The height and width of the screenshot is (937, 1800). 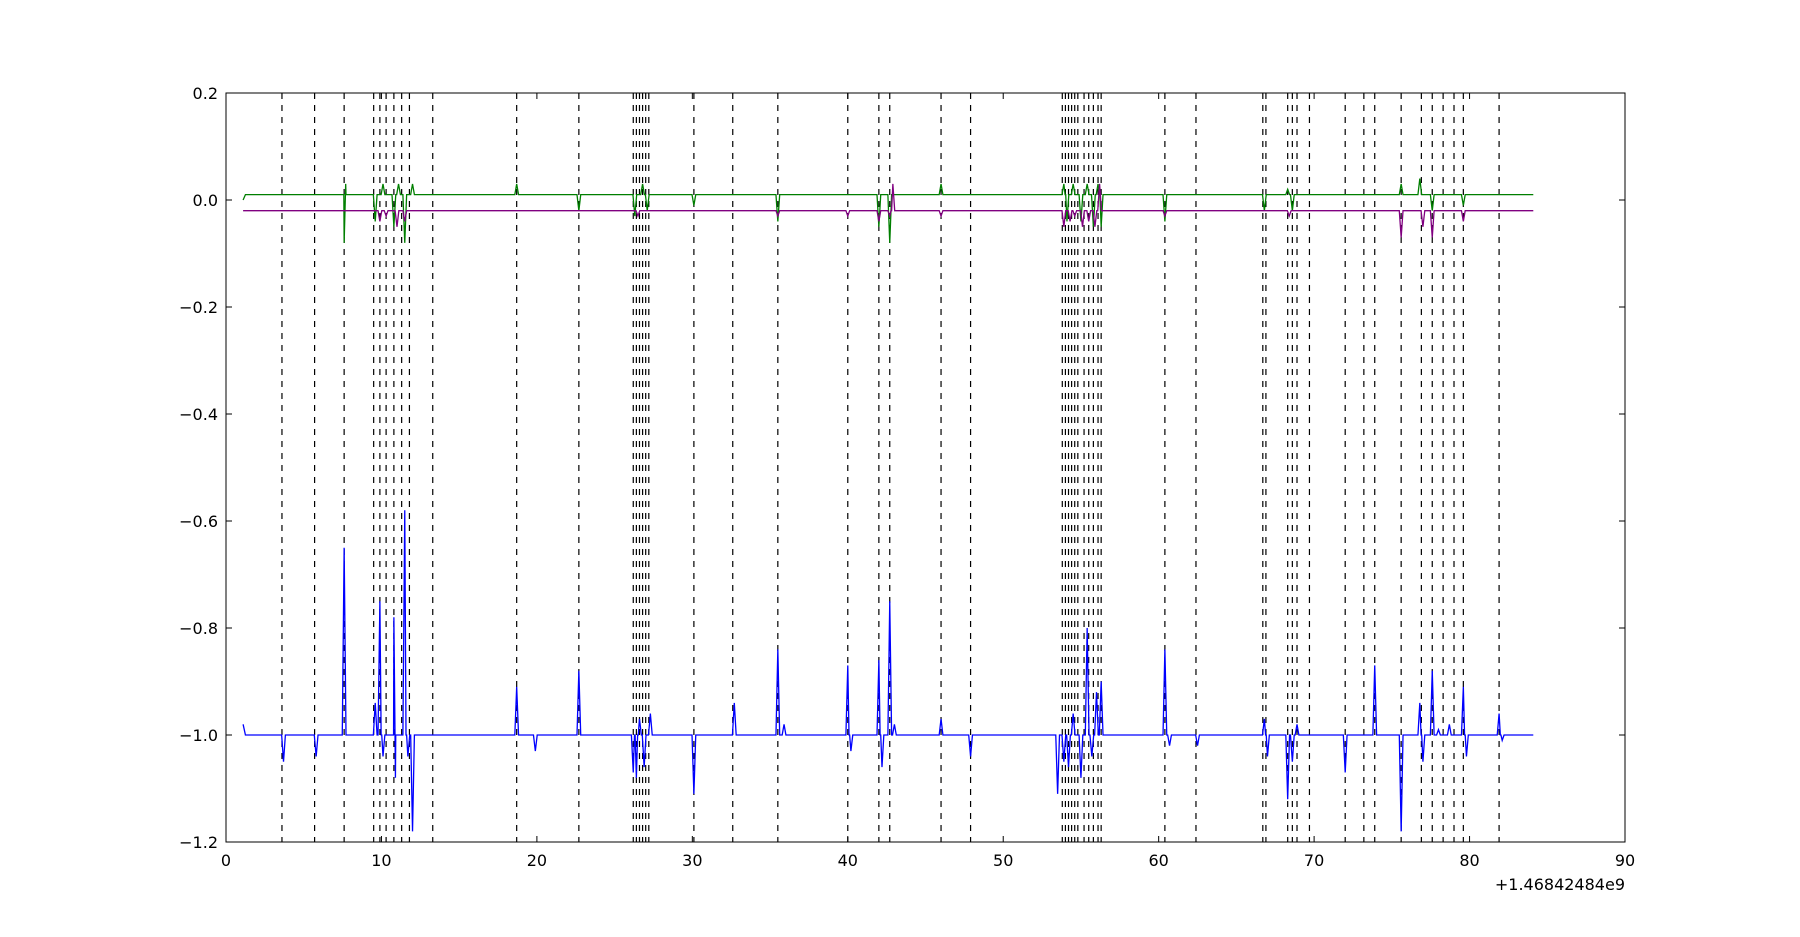 I want to click on x-tick-label: 10, so click(x=381, y=860).